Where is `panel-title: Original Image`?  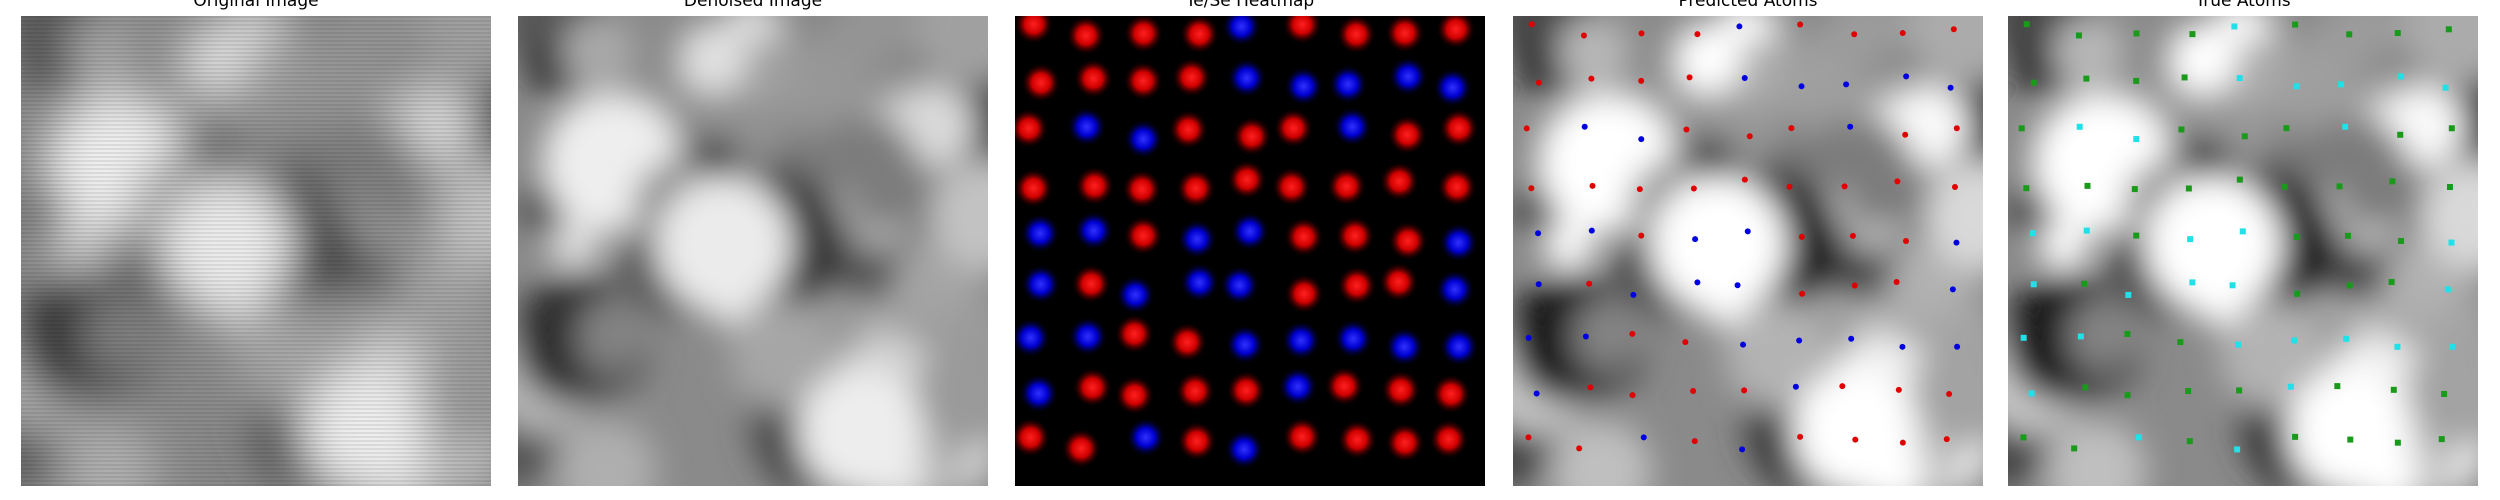 panel-title: Original Image is located at coordinates (255, 5).